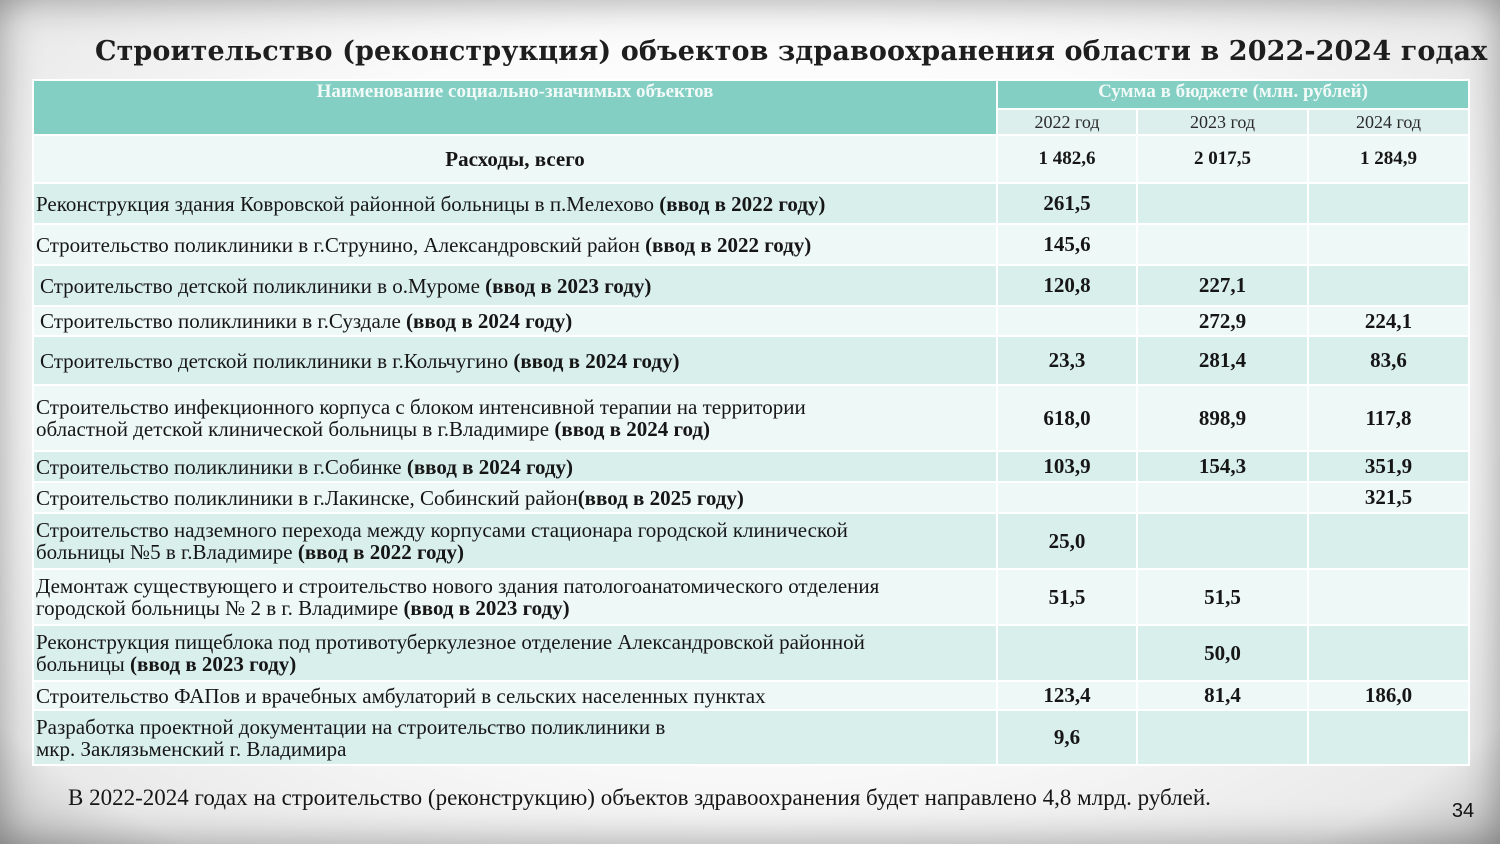  I want to click on value-cell-2023: 51,5, so click(1222, 597).